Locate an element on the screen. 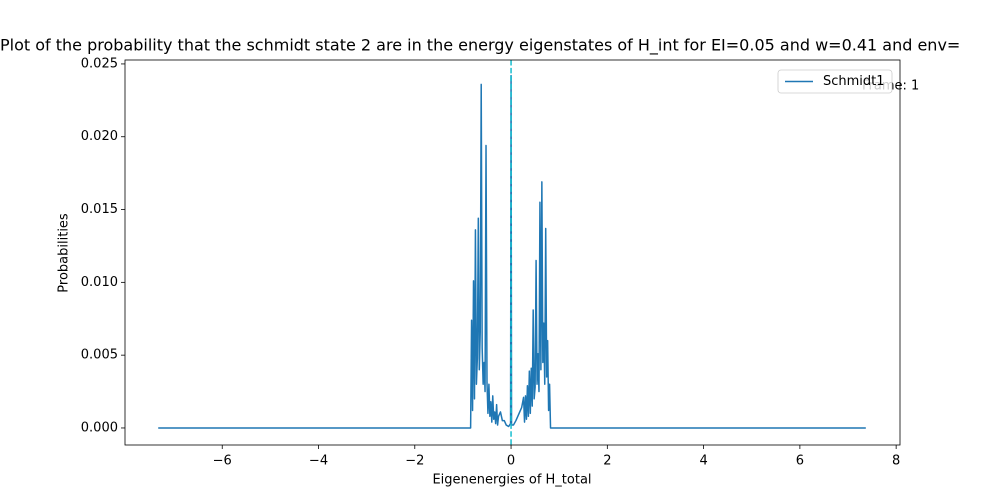  x-tick-label: 2 is located at coordinates (607, 461).